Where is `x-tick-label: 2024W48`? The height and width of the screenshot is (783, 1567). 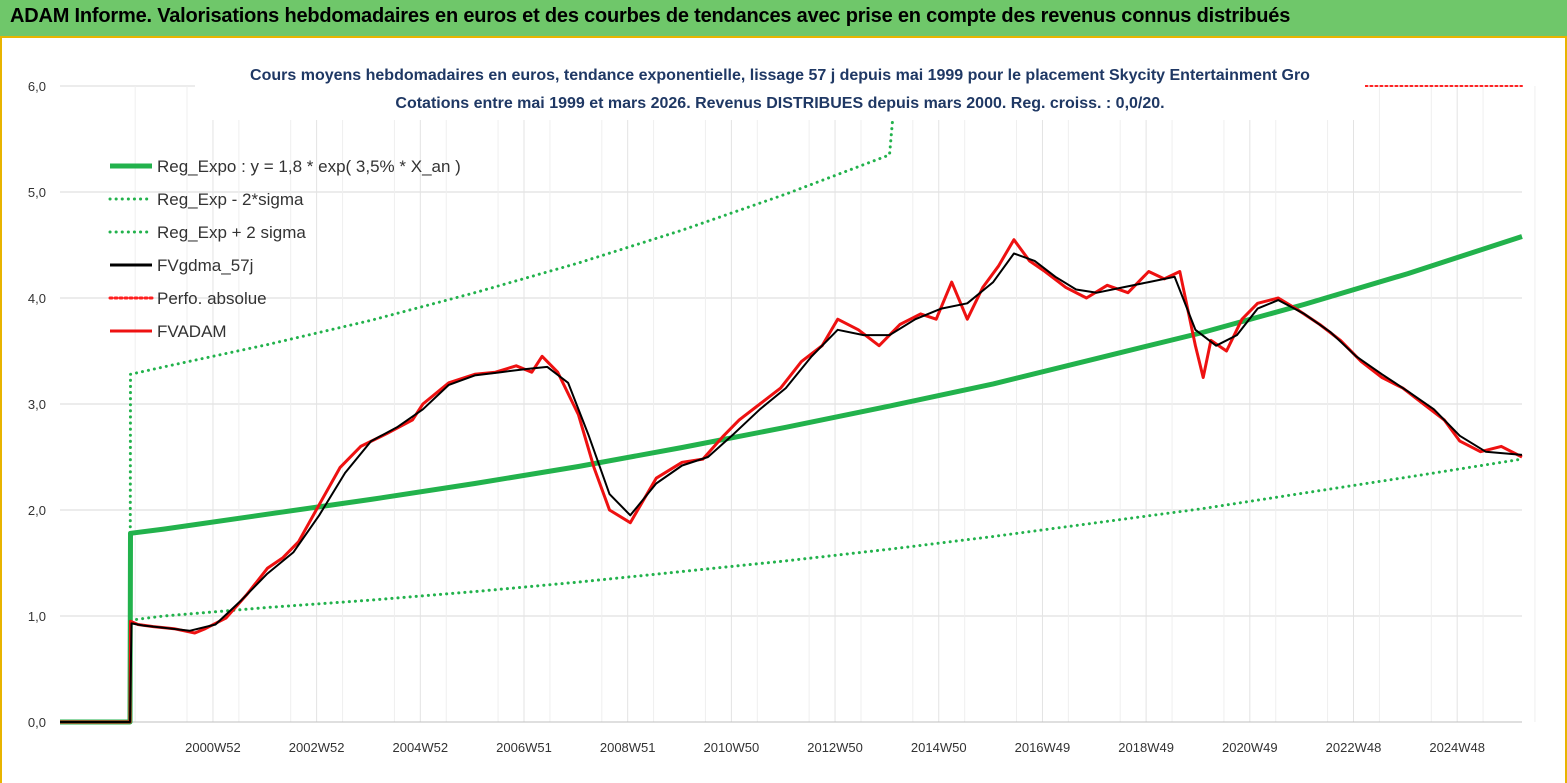
x-tick-label: 2024W48 is located at coordinates (1457, 747).